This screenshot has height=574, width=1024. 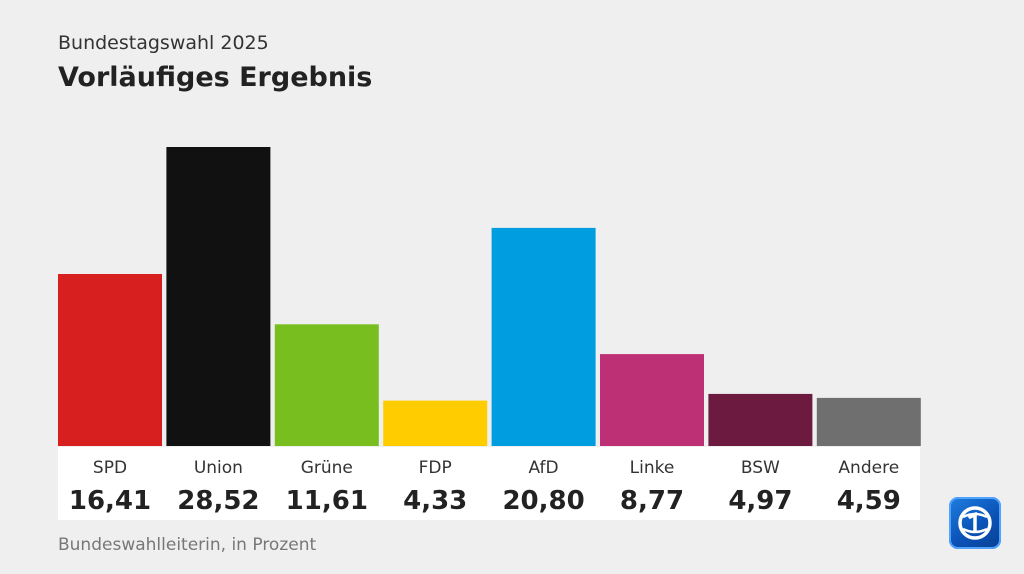 What do you see at coordinates (327, 468) in the screenshot?
I see `category-label: Grüne` at bounding box center [327, 468].